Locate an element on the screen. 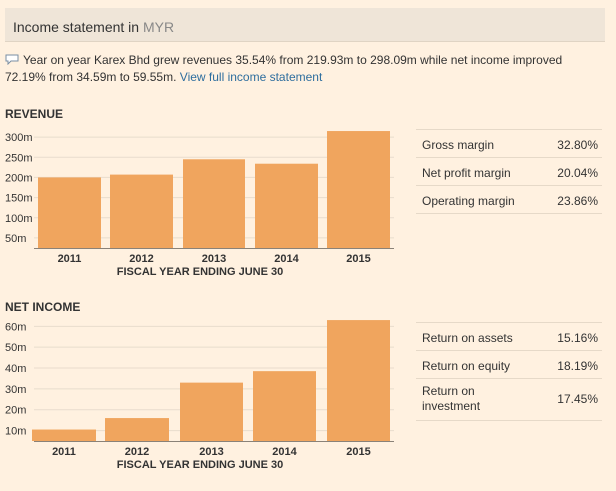 The image size is (616, 491). header-currency: MYR is located at coordinates (158, 27).